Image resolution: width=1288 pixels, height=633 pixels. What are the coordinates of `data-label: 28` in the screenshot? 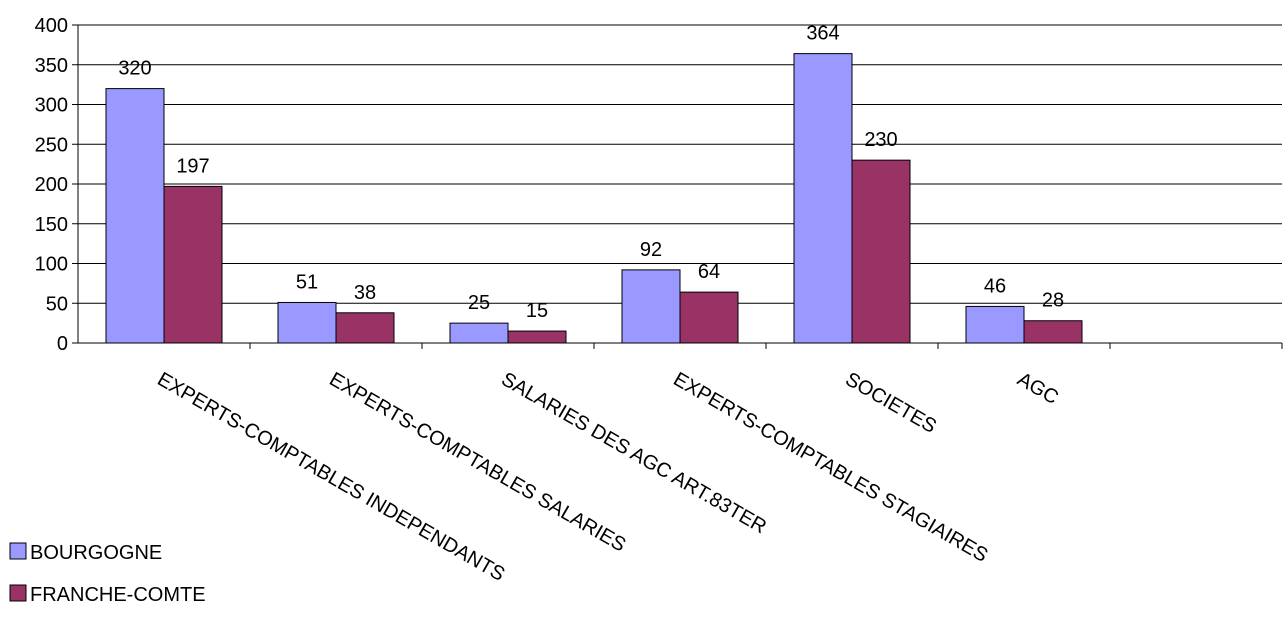 It's located at (1053, 301).